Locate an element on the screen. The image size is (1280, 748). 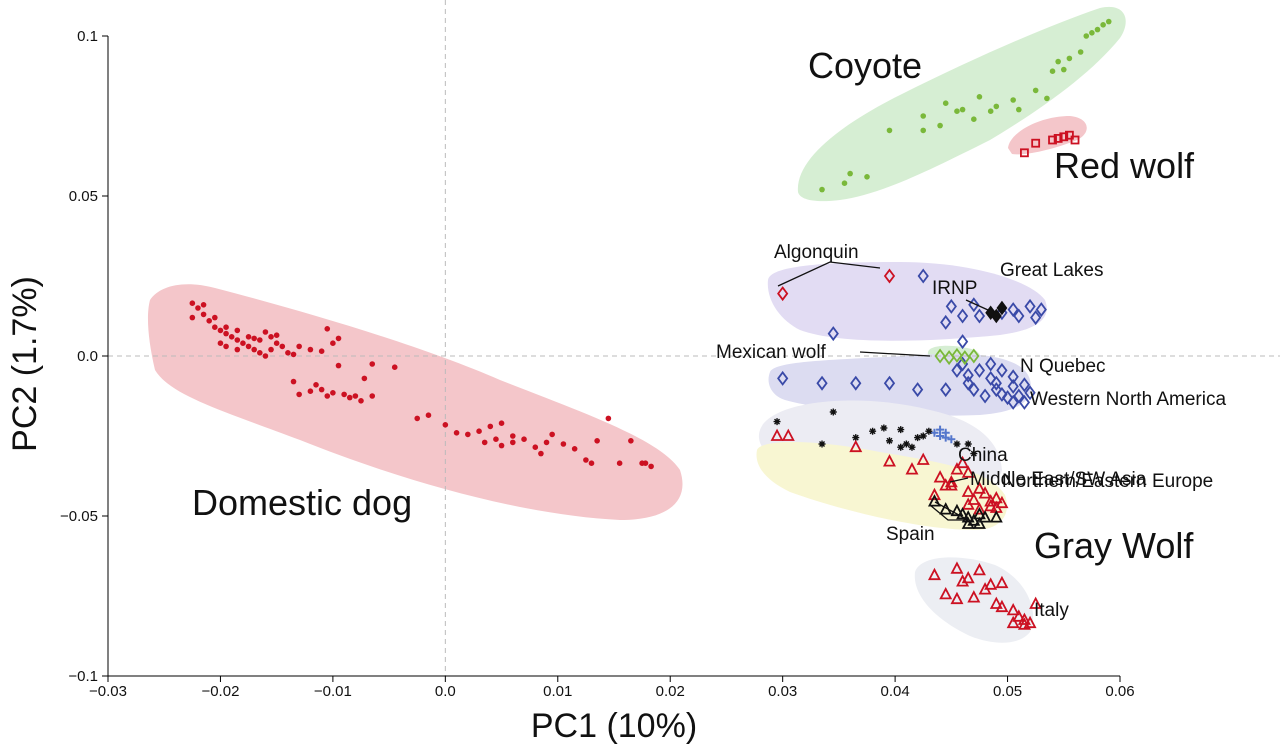
label-mexican-wolf: Mexican wolf is located at coordinates (771, 352).